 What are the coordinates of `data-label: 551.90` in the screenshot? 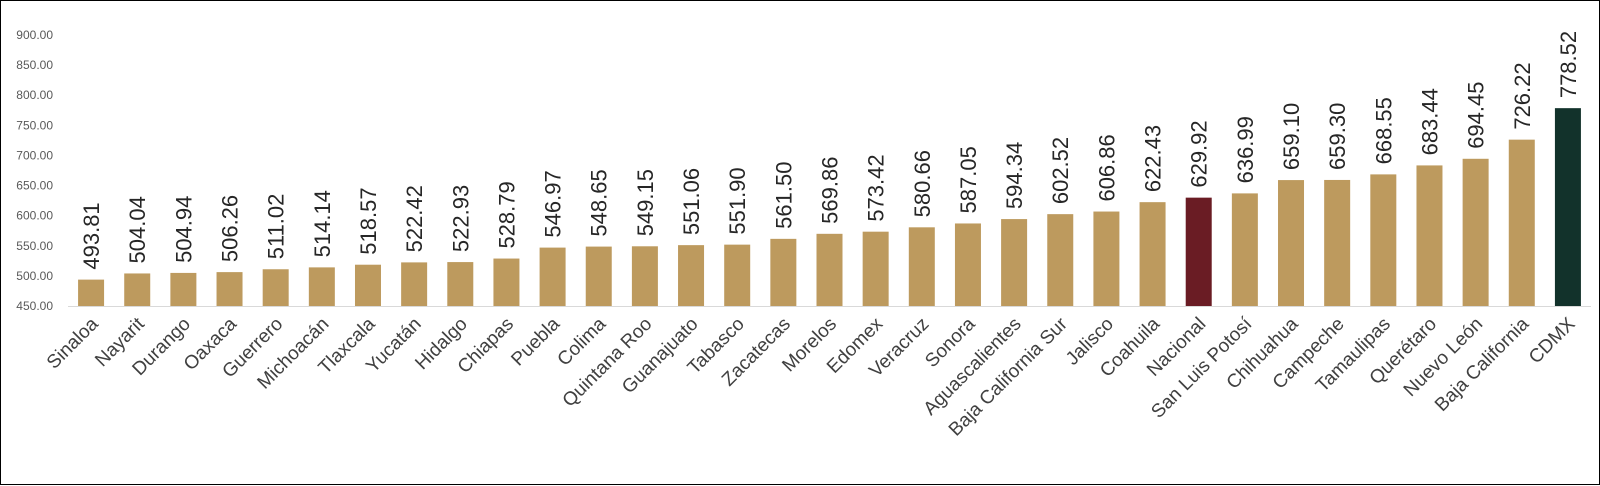 It's located at (737, 200).